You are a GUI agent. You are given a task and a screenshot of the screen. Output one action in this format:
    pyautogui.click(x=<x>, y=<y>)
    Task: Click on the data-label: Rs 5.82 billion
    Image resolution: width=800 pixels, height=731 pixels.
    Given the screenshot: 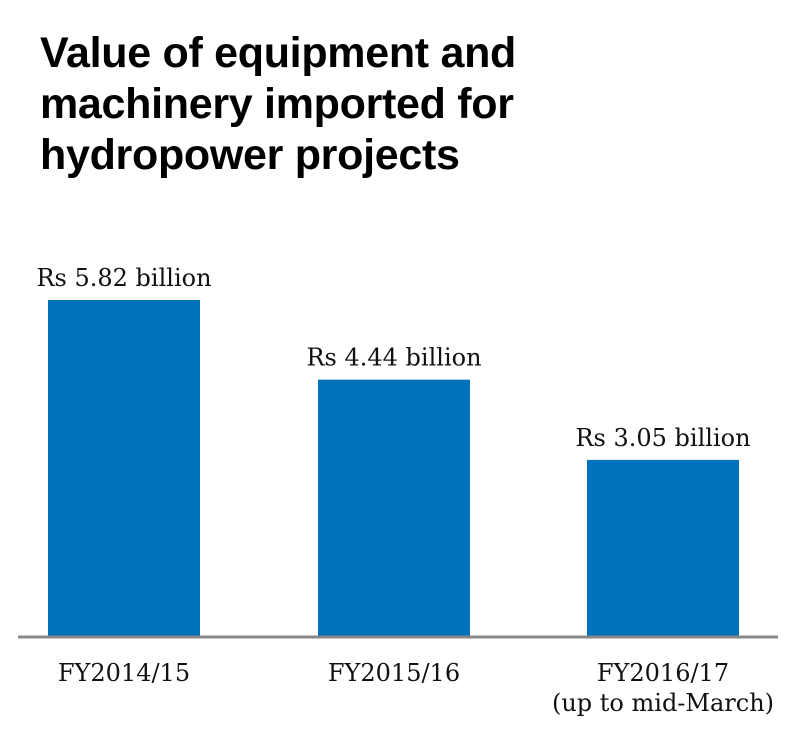 What is the action you would take?
    pyautogui.click(x=123, y=278)
    